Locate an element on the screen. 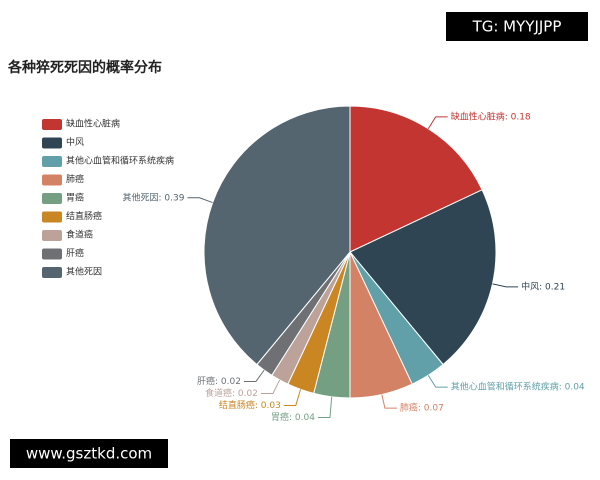  data-label: 其他死因: 0.39 is located at coordinates (154, 197).